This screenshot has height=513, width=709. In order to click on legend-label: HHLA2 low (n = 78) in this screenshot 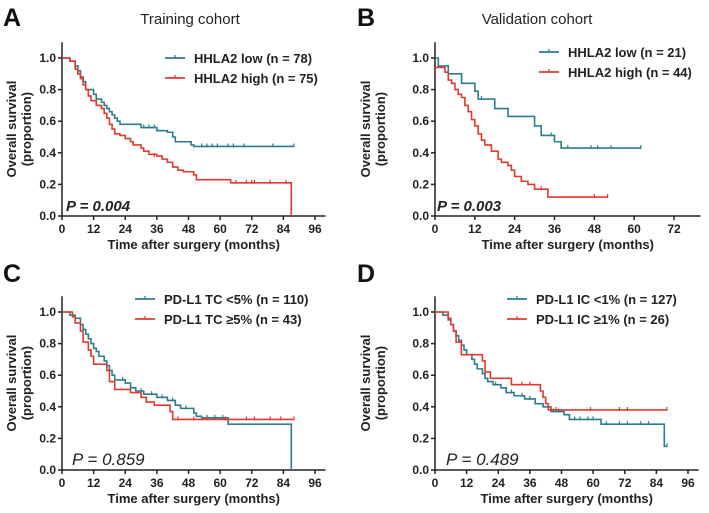, I will do `click(253, 58)`.